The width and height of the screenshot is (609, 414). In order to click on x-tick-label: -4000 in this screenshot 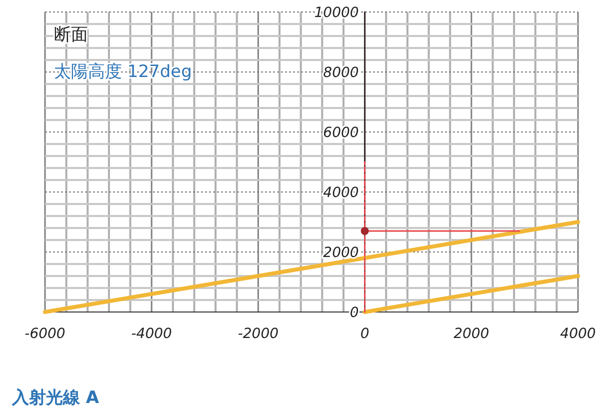, I will do `click(151, 334)`.